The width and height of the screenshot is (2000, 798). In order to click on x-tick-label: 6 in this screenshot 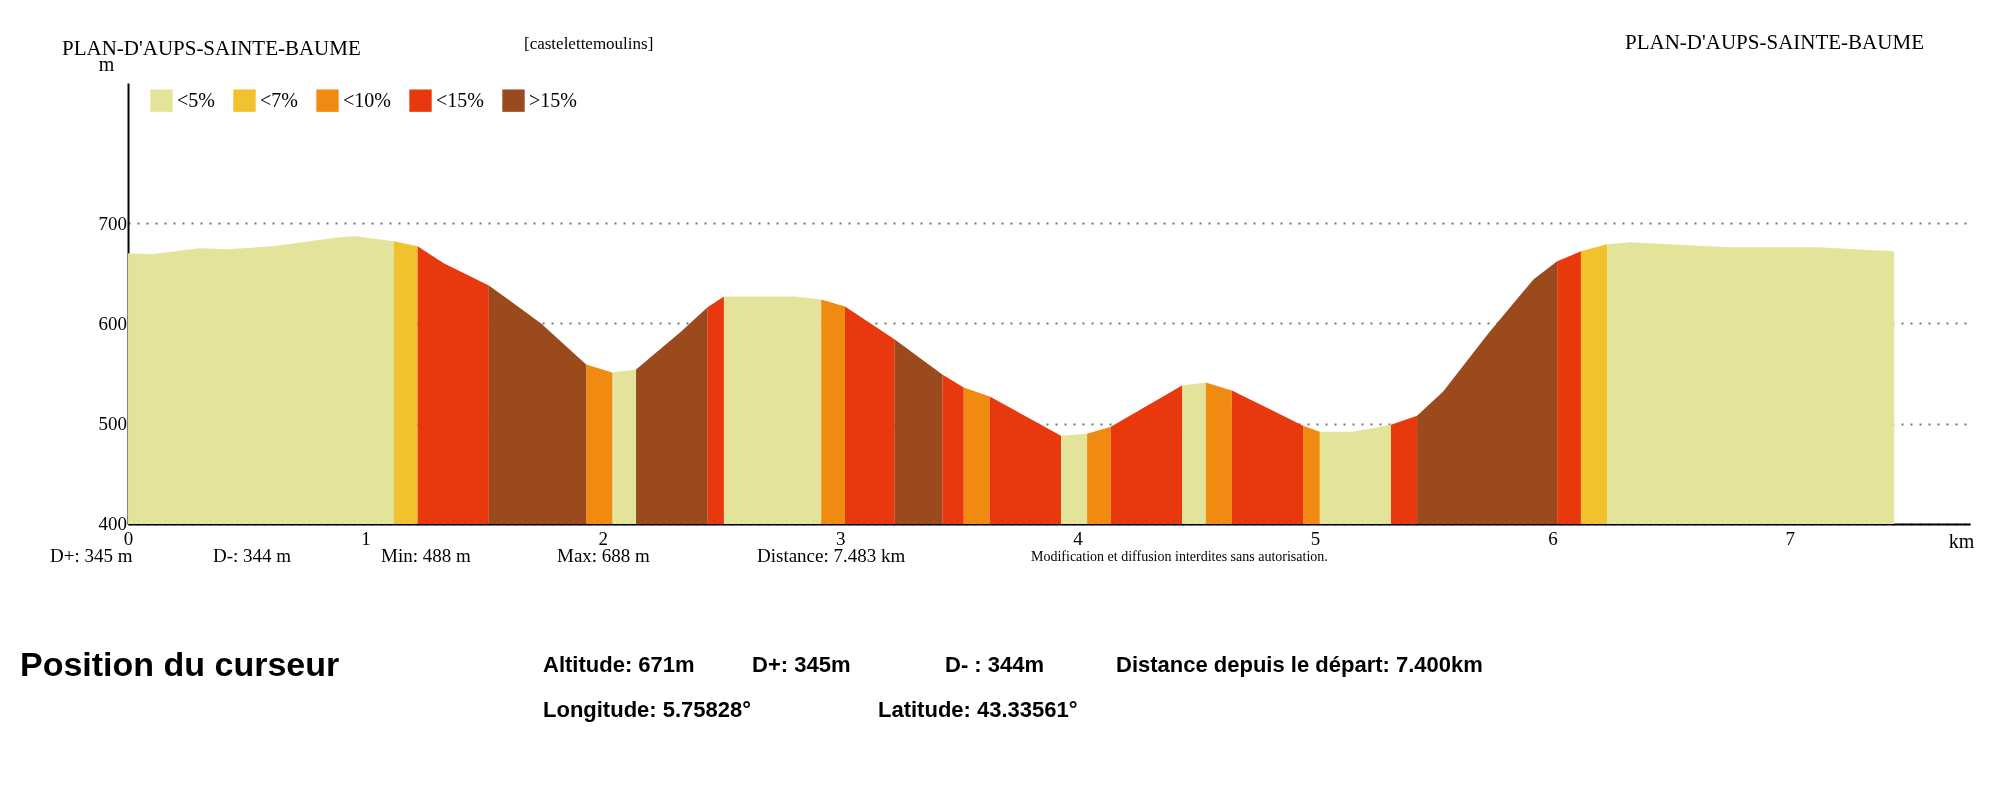, I will do `click(1553, 539)`.